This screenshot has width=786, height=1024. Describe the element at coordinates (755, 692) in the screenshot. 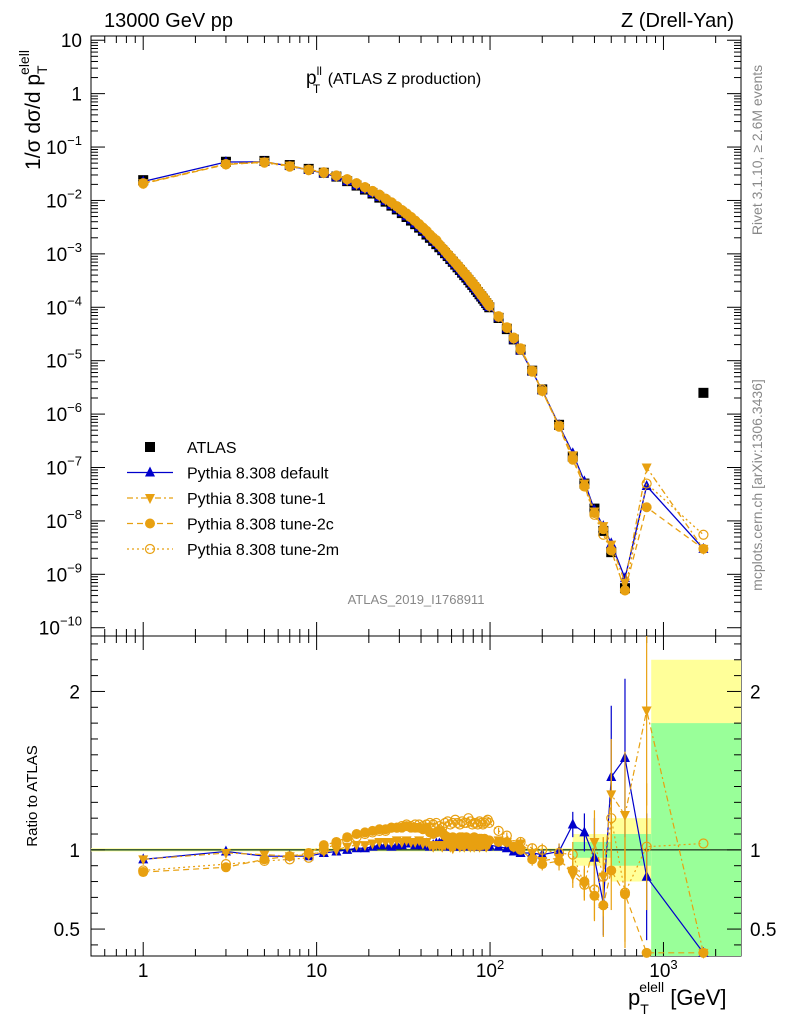

I see `y-tick-label-ratio-right: 2` at that location.